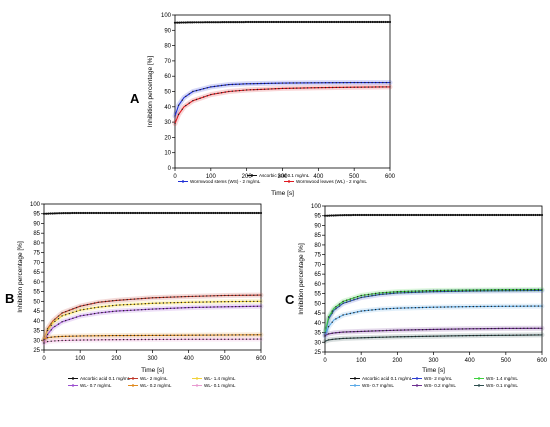 This screenshot has height=427, width=550. Describe the element at coordinates (90, 385) in the screenshot. I see `legend-item-3: WL- 0.7 mg/mL` at that location.